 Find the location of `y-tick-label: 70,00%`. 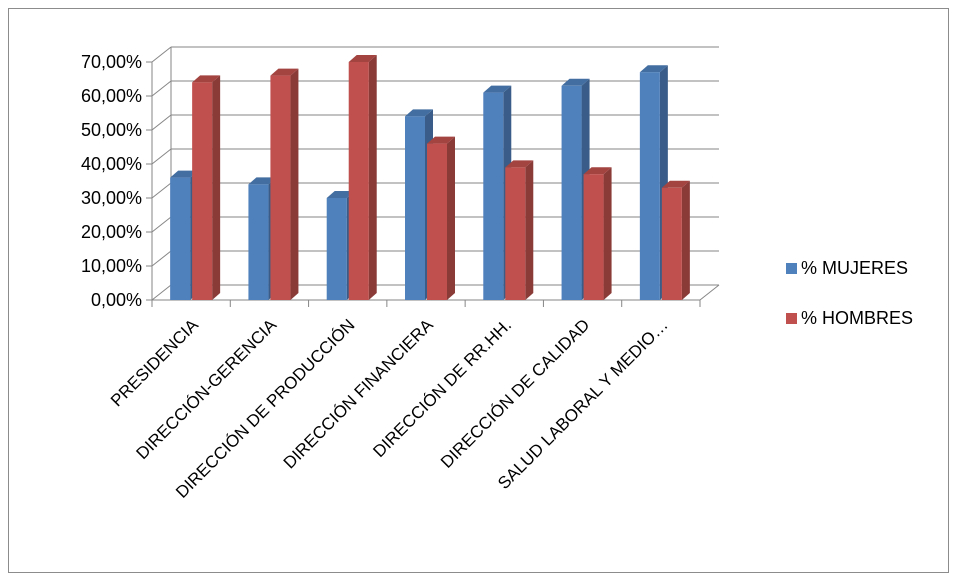

y-tick-label: 70,00% is located at coordinates (111, 62).